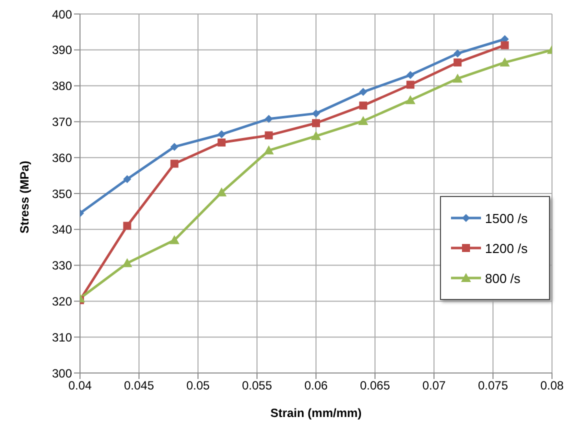 Image resolution: width=582 pixels, height=439 pixels. What do you see at coordinates (62, 301) in the screenshot?
I see `y-tick-label: 320` at bounding box center [62, 301].